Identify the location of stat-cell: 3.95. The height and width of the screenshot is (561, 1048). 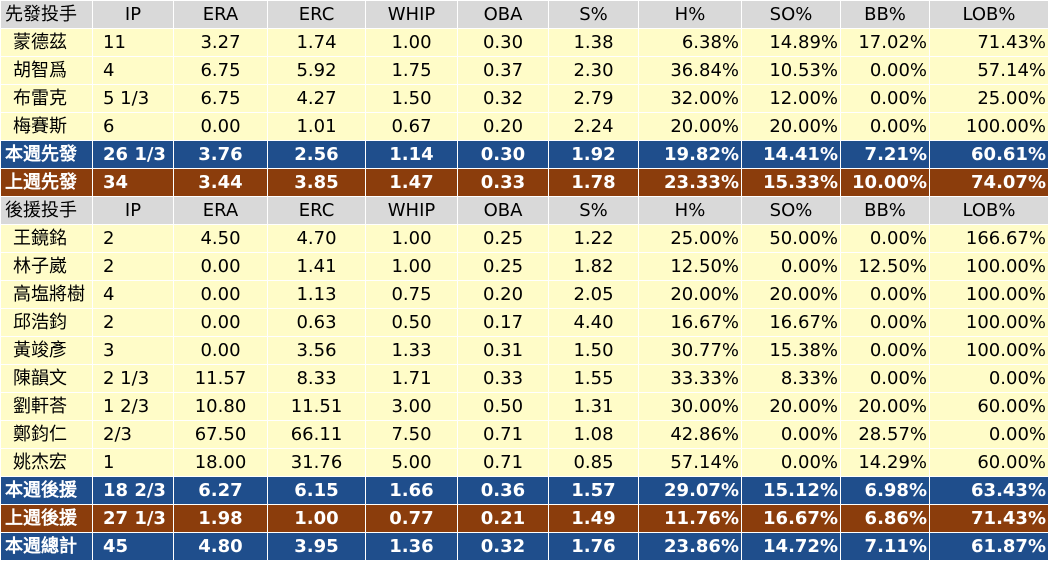
(317, 547).